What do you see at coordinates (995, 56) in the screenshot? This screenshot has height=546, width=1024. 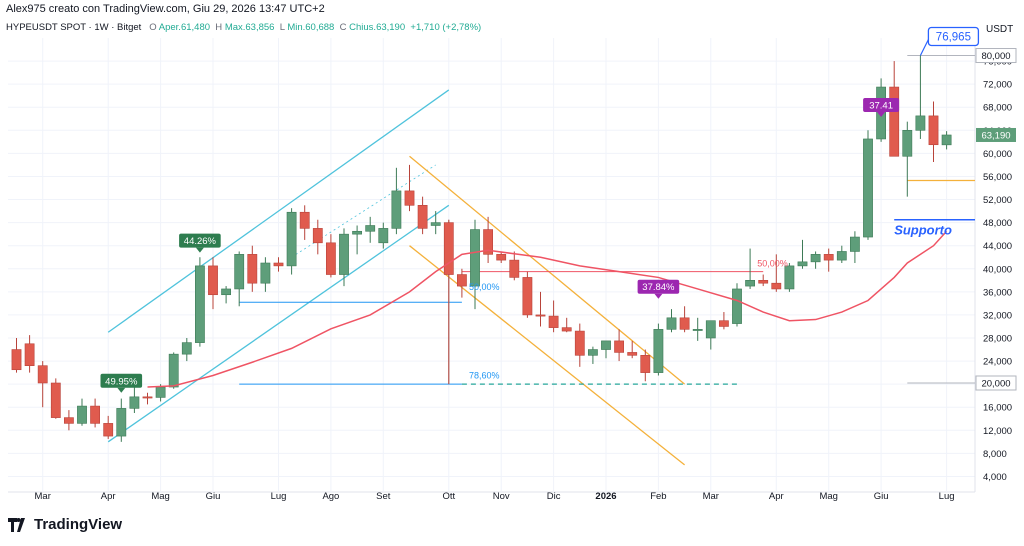 I see `ath-price-text: 80,000` at bounding box center [995, 56].